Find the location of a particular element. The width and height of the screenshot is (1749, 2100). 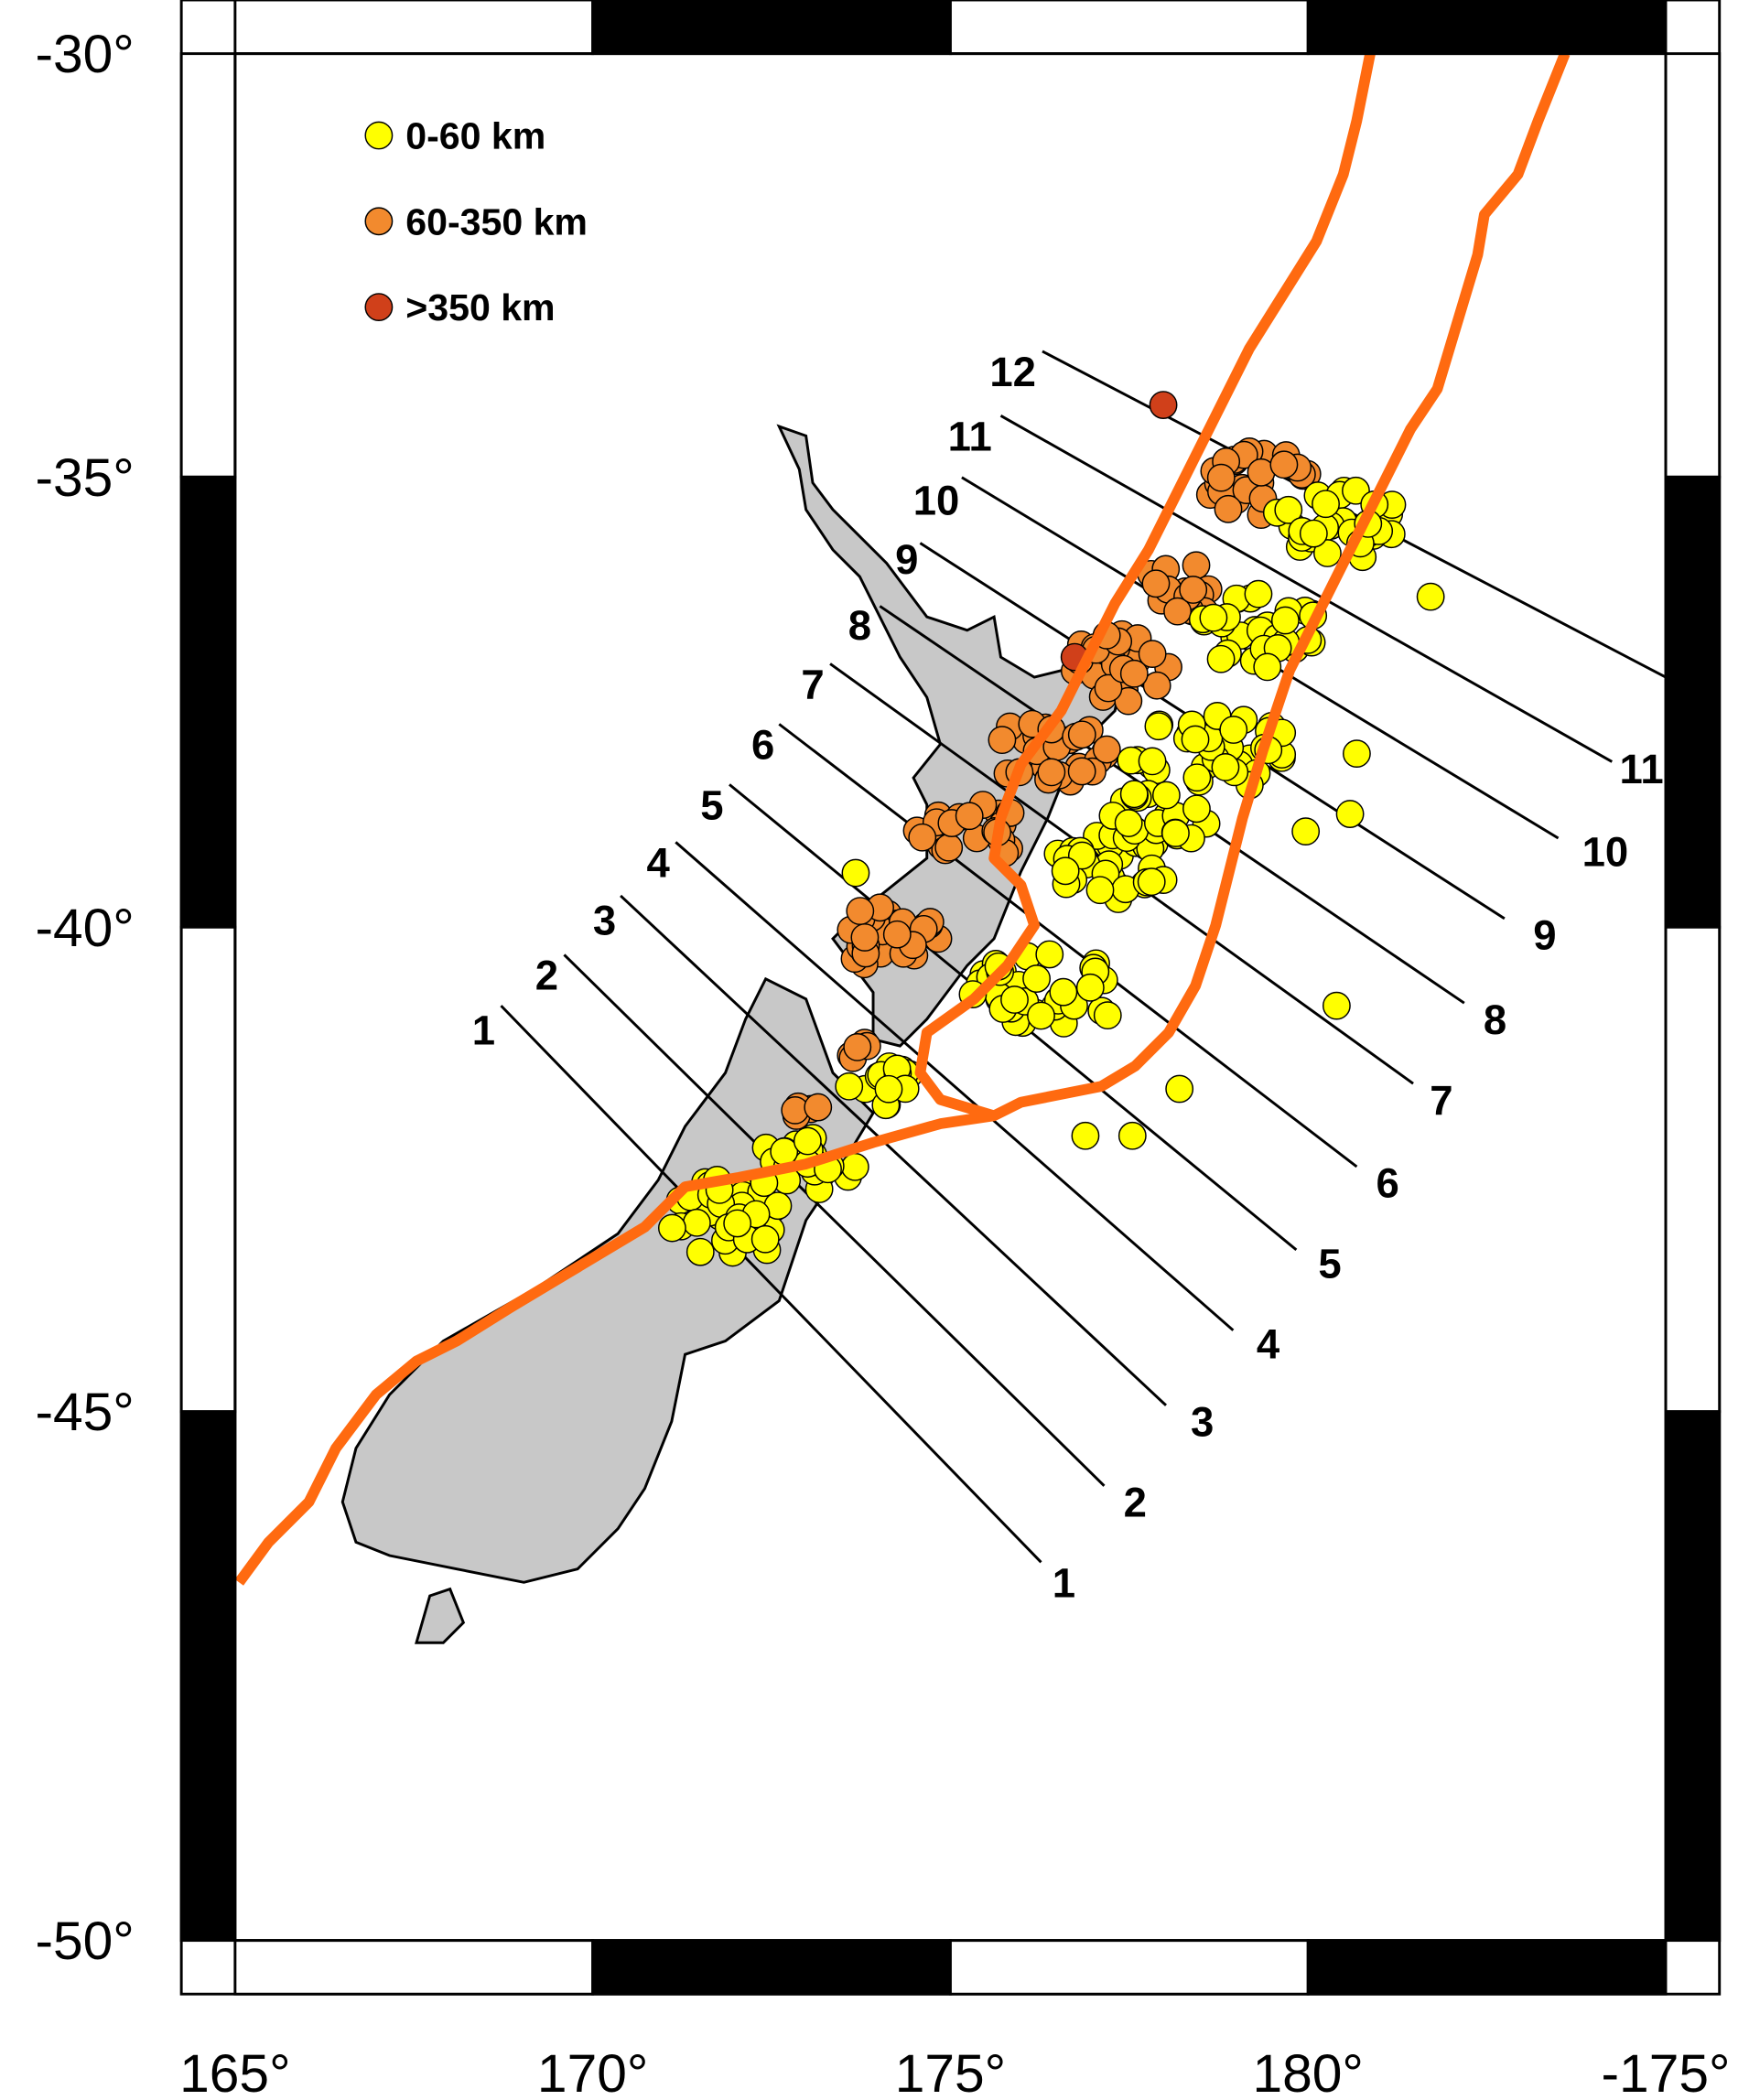

lat-tick-label: -50° is located at coordinates (85, 1941).